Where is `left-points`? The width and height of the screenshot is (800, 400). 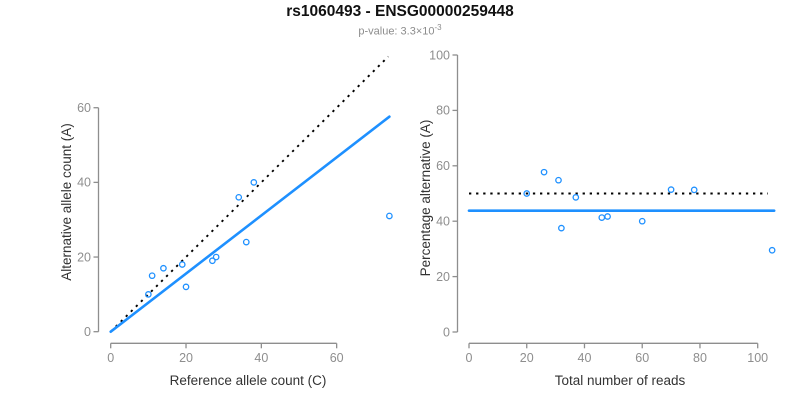 left-points is located at coordinates (269, 238).